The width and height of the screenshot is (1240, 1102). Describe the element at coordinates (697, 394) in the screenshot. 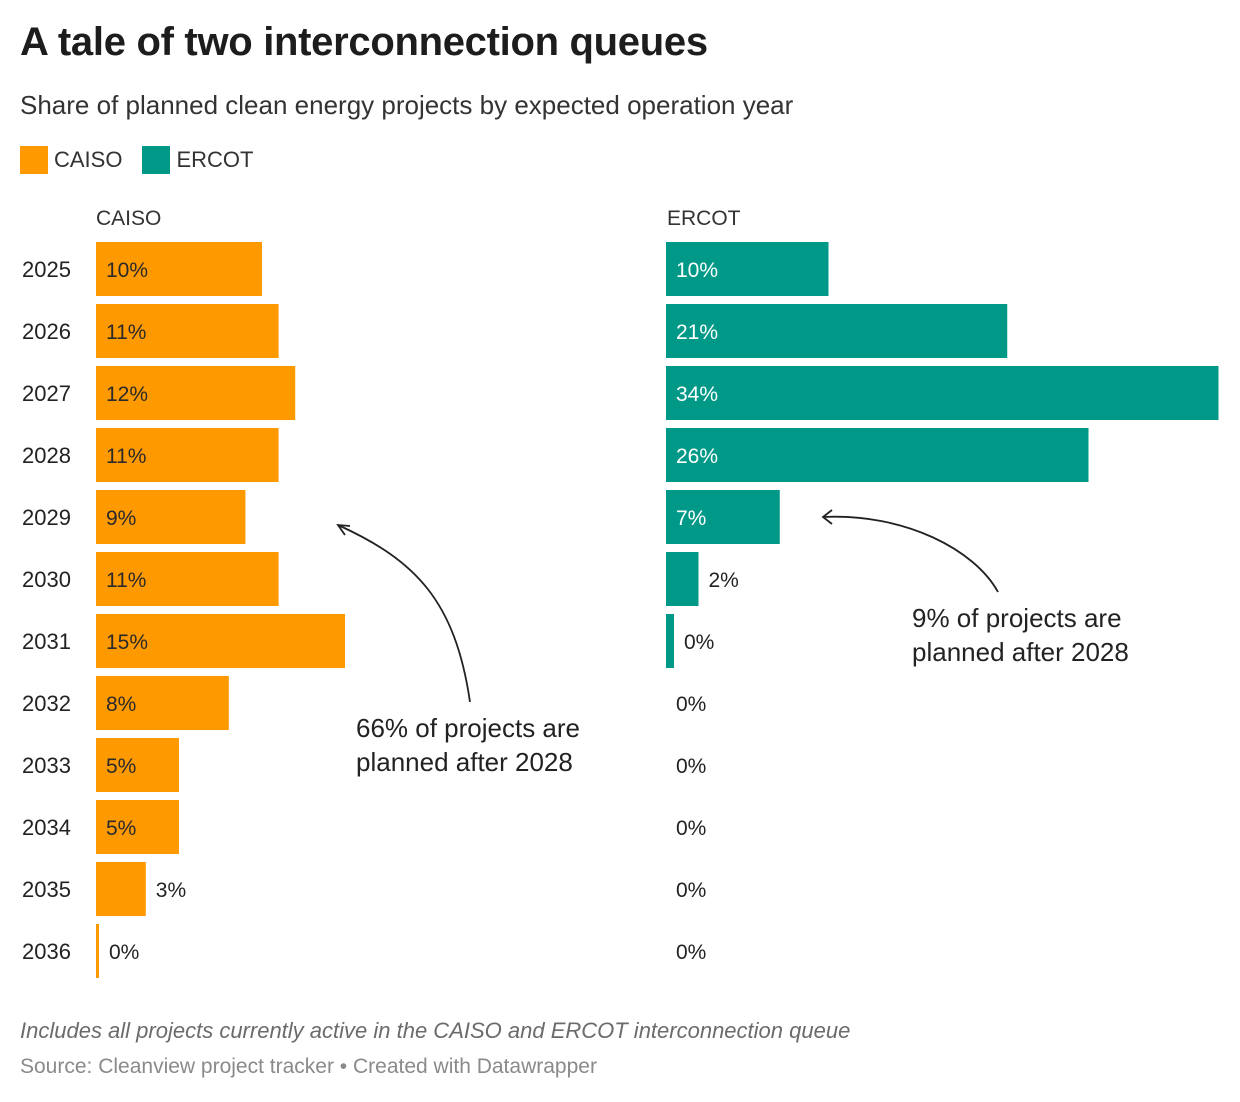

I see `value-label-ercot-2027: 34%` at that location.